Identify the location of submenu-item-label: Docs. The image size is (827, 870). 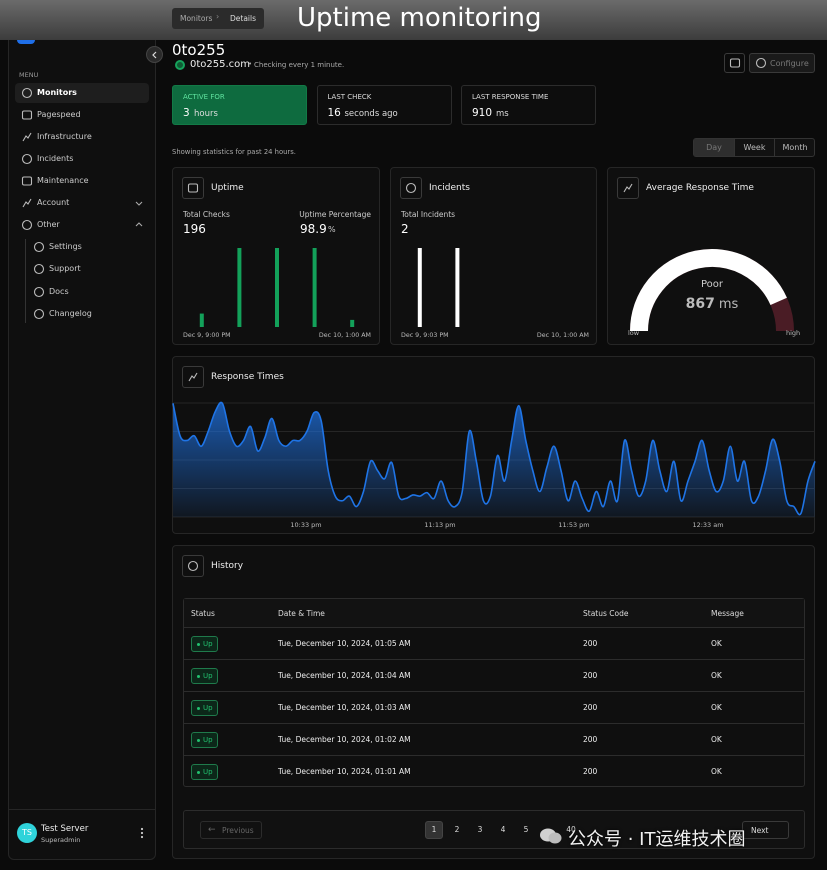
(59, 291).